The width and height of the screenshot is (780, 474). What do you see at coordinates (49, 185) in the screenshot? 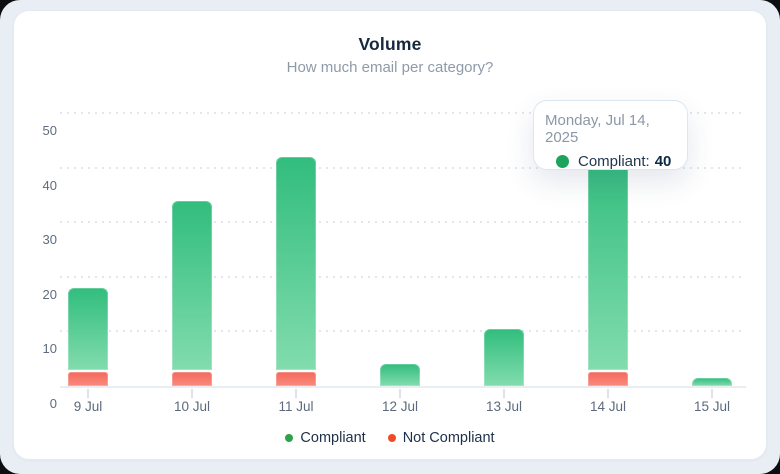
I see `y-axis-label-40: 40` at bounding box center [49, 185].